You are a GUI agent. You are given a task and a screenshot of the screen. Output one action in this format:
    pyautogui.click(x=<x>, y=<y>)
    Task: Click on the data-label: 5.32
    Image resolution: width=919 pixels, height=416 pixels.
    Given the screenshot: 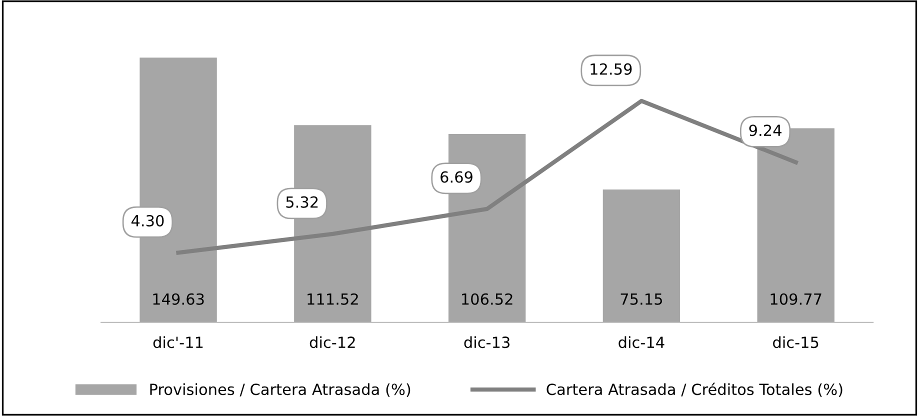 What is the action you would take?
    pyautogui.click(x=302, y=202)
    